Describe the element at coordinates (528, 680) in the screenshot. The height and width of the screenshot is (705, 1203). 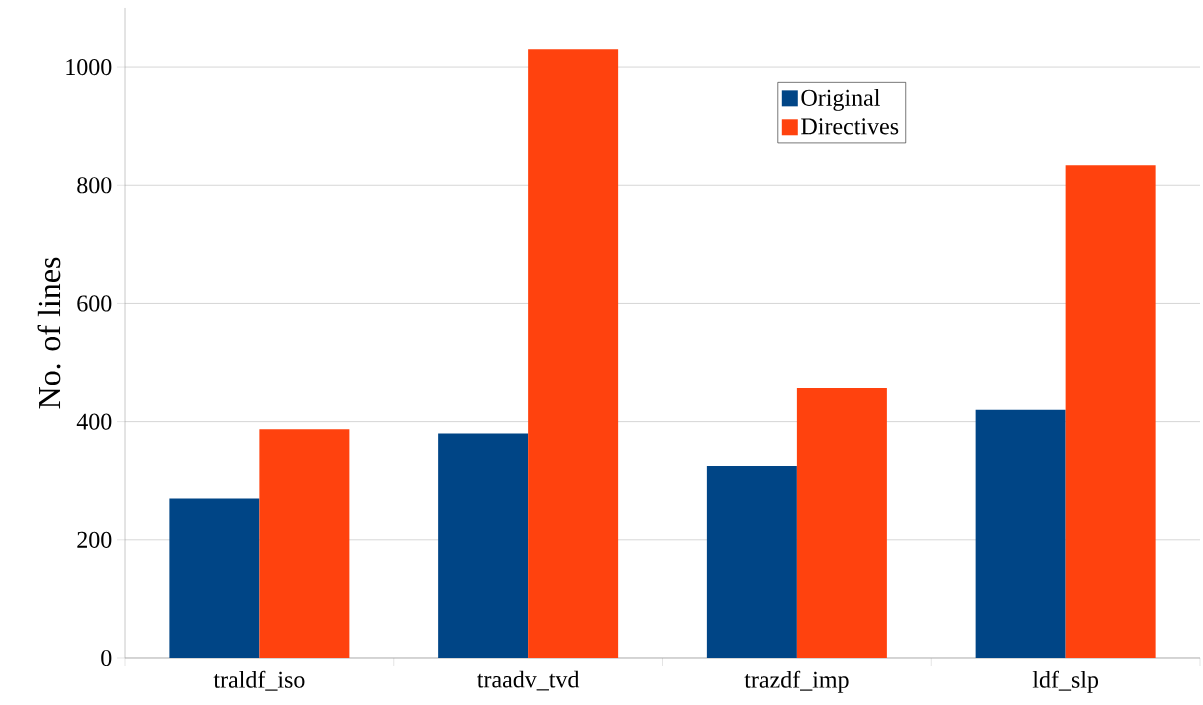
I see `x-tick-label: traadv_tvd` at that location.